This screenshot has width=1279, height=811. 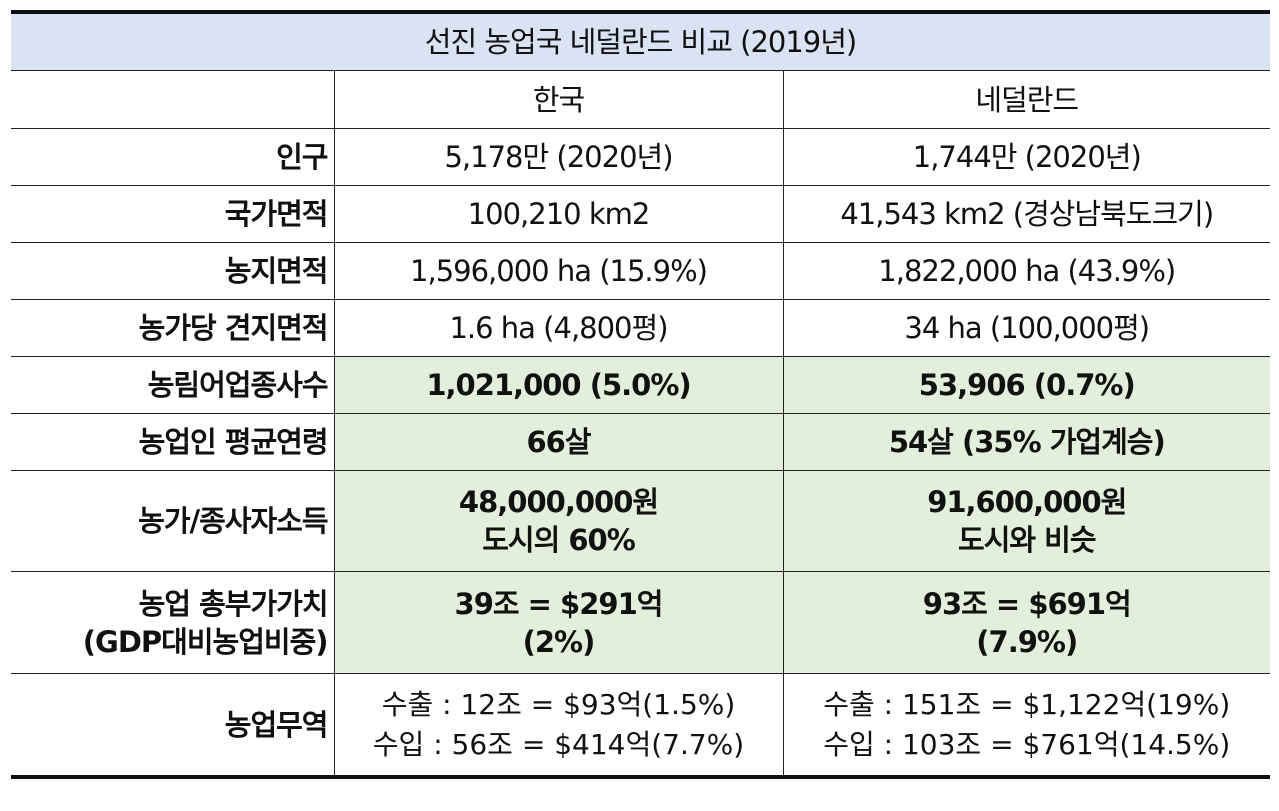 What do you see at coordinates (558, 442) in the screenshot?
I see `korea-age: 66살` at bounding box center [558, 442].